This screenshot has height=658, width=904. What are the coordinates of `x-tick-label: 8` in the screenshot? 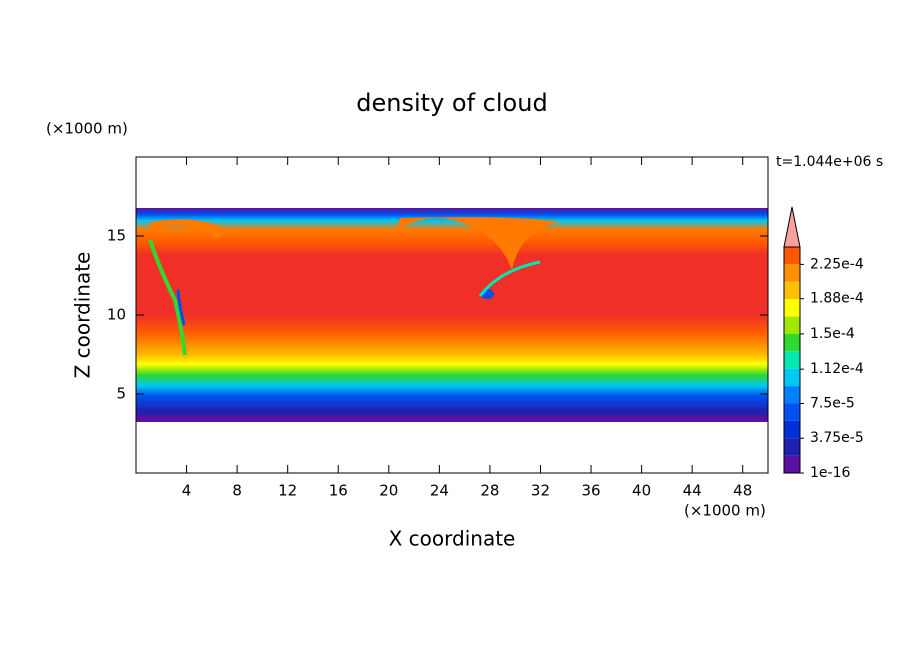 It's located at (237, 491).